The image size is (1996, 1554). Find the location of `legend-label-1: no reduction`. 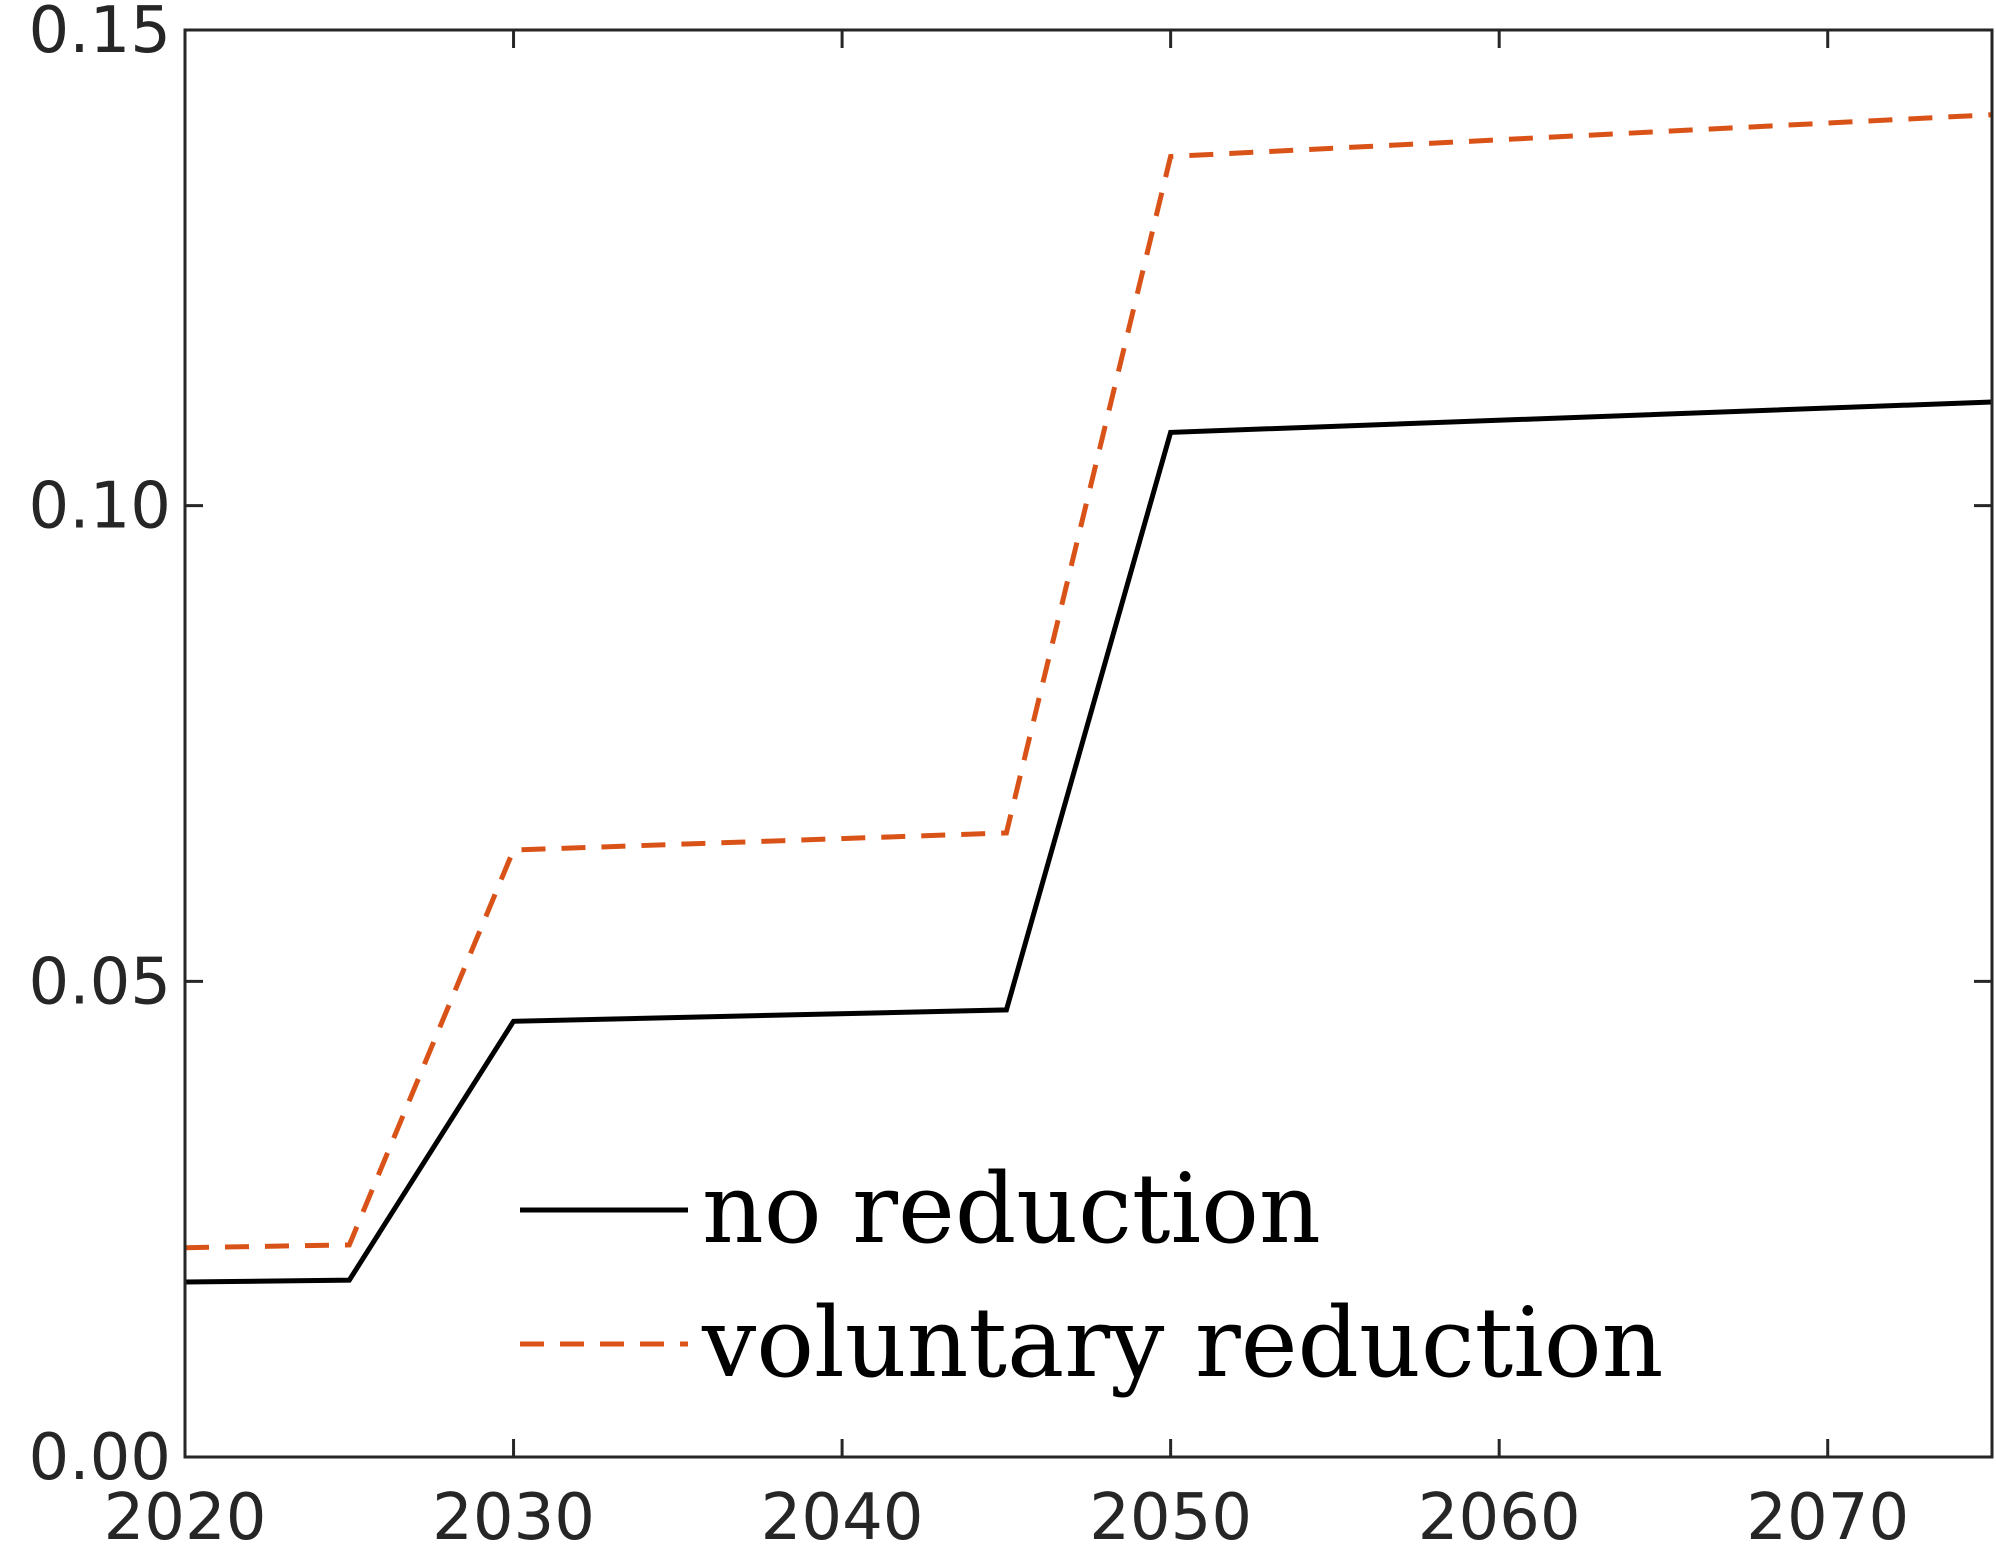

legend-label-1: no reduction is located at coordinates (1011, 1209).